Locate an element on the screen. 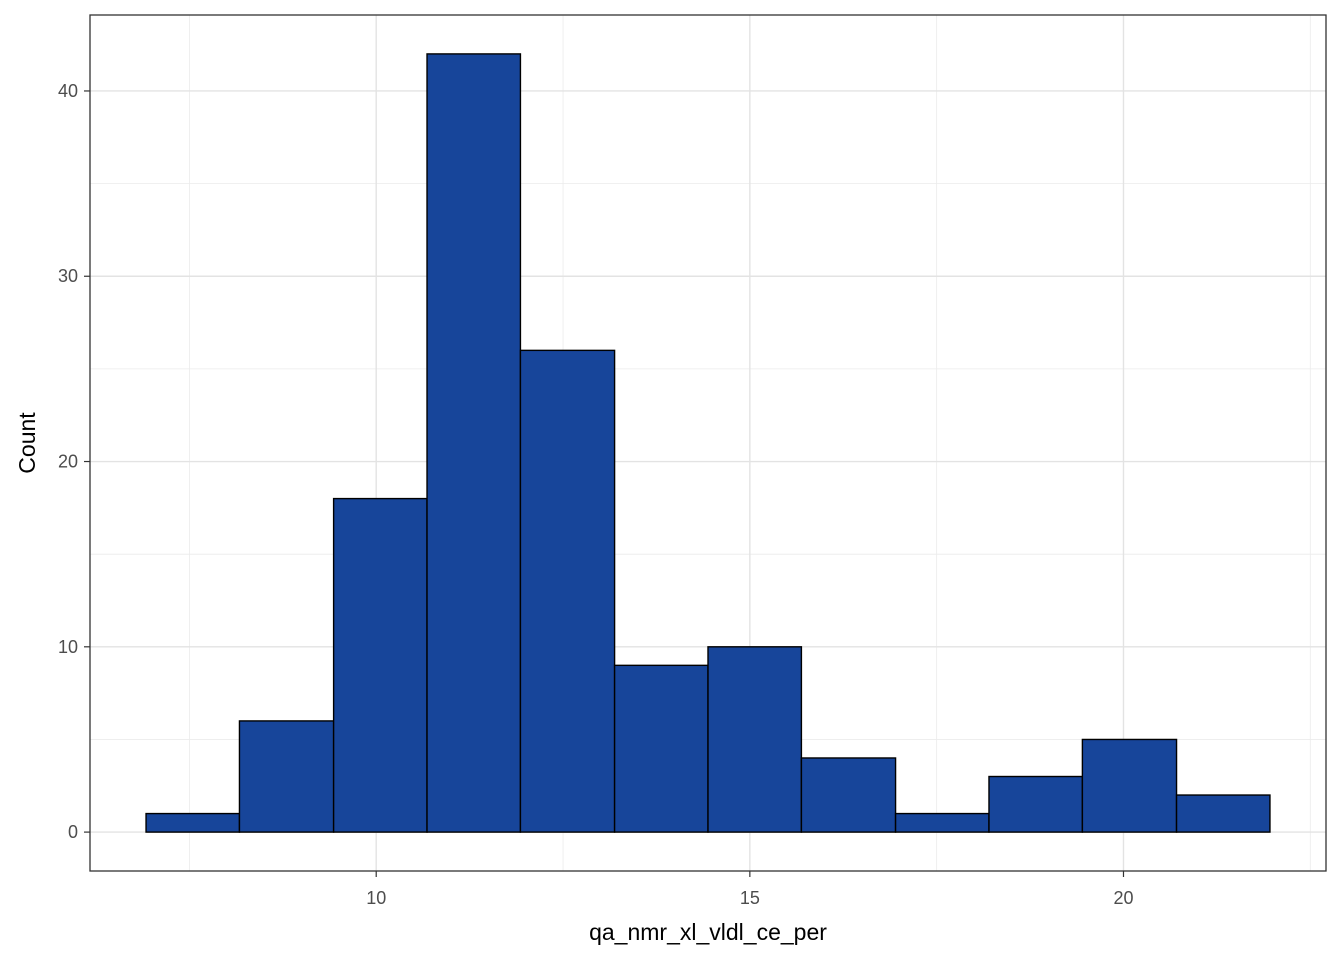 This screenshot has height=960, width=1344. x-axis: 10 15 20 is located at coordinates (750, 889).